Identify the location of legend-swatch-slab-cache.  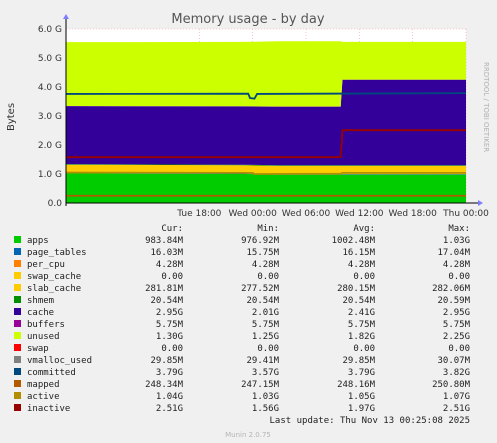
(17, 287).